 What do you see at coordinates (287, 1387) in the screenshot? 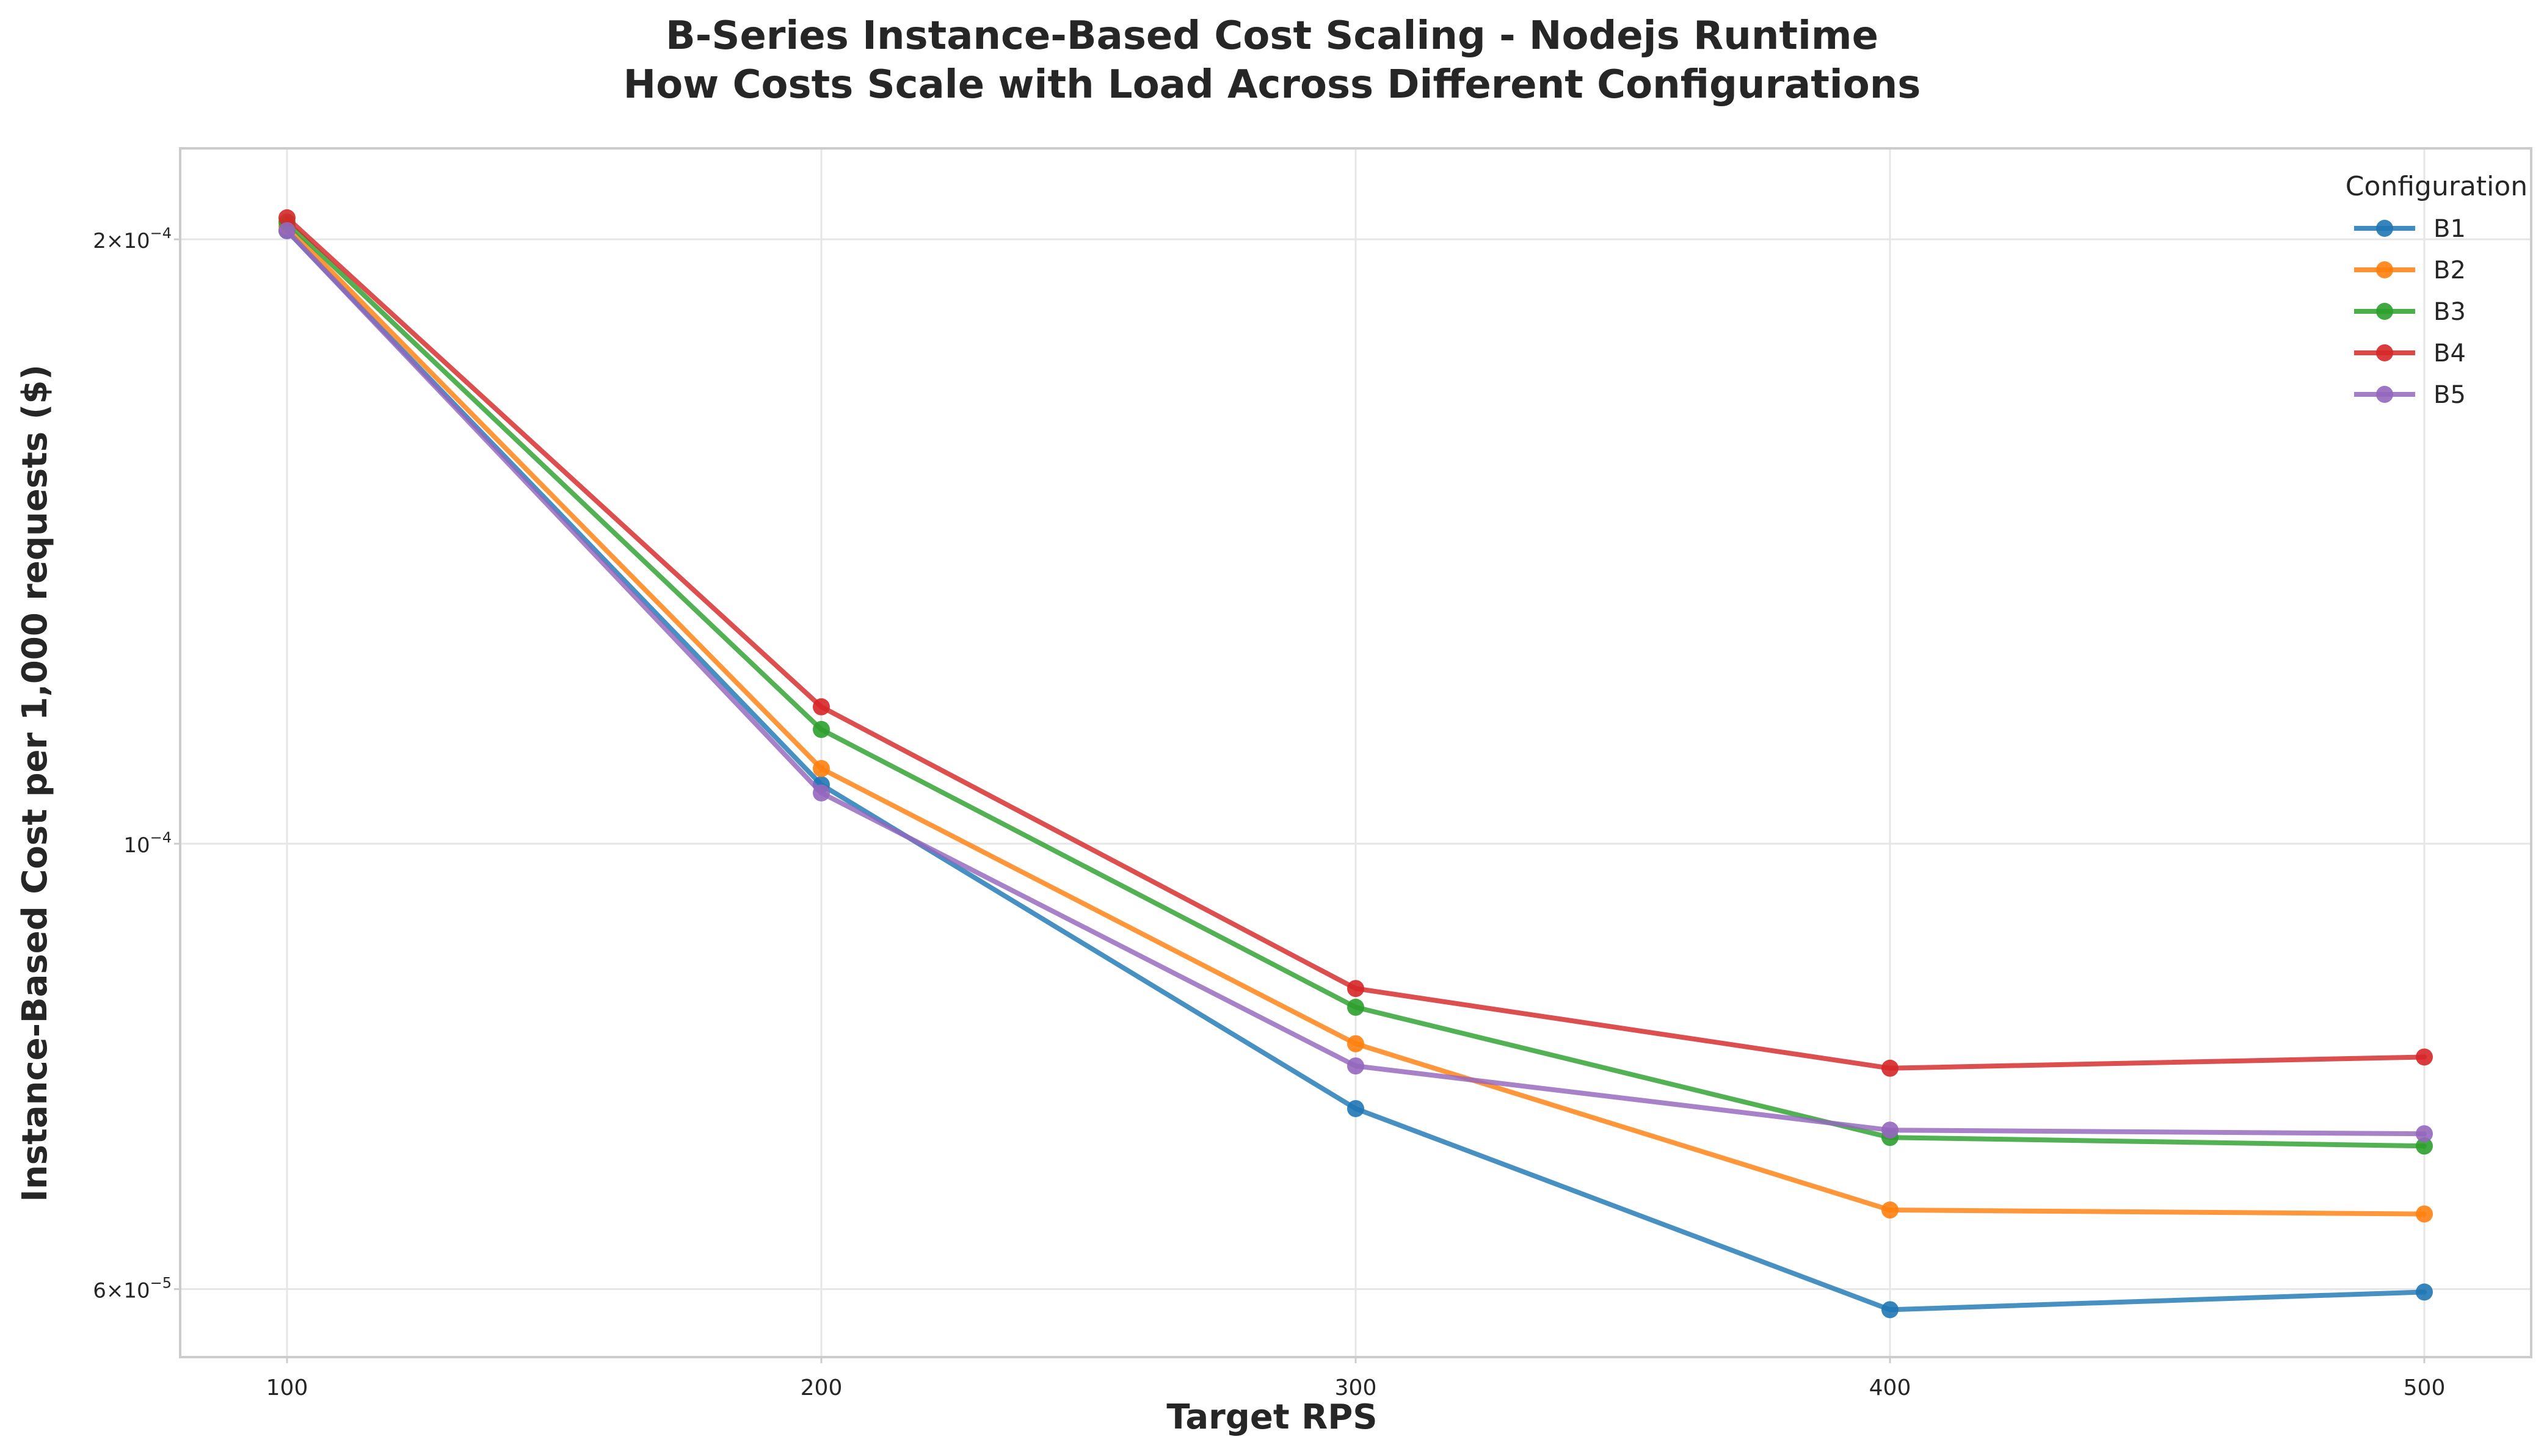
I see `x-tick-label: 100` at bounding box center [287, 1387].